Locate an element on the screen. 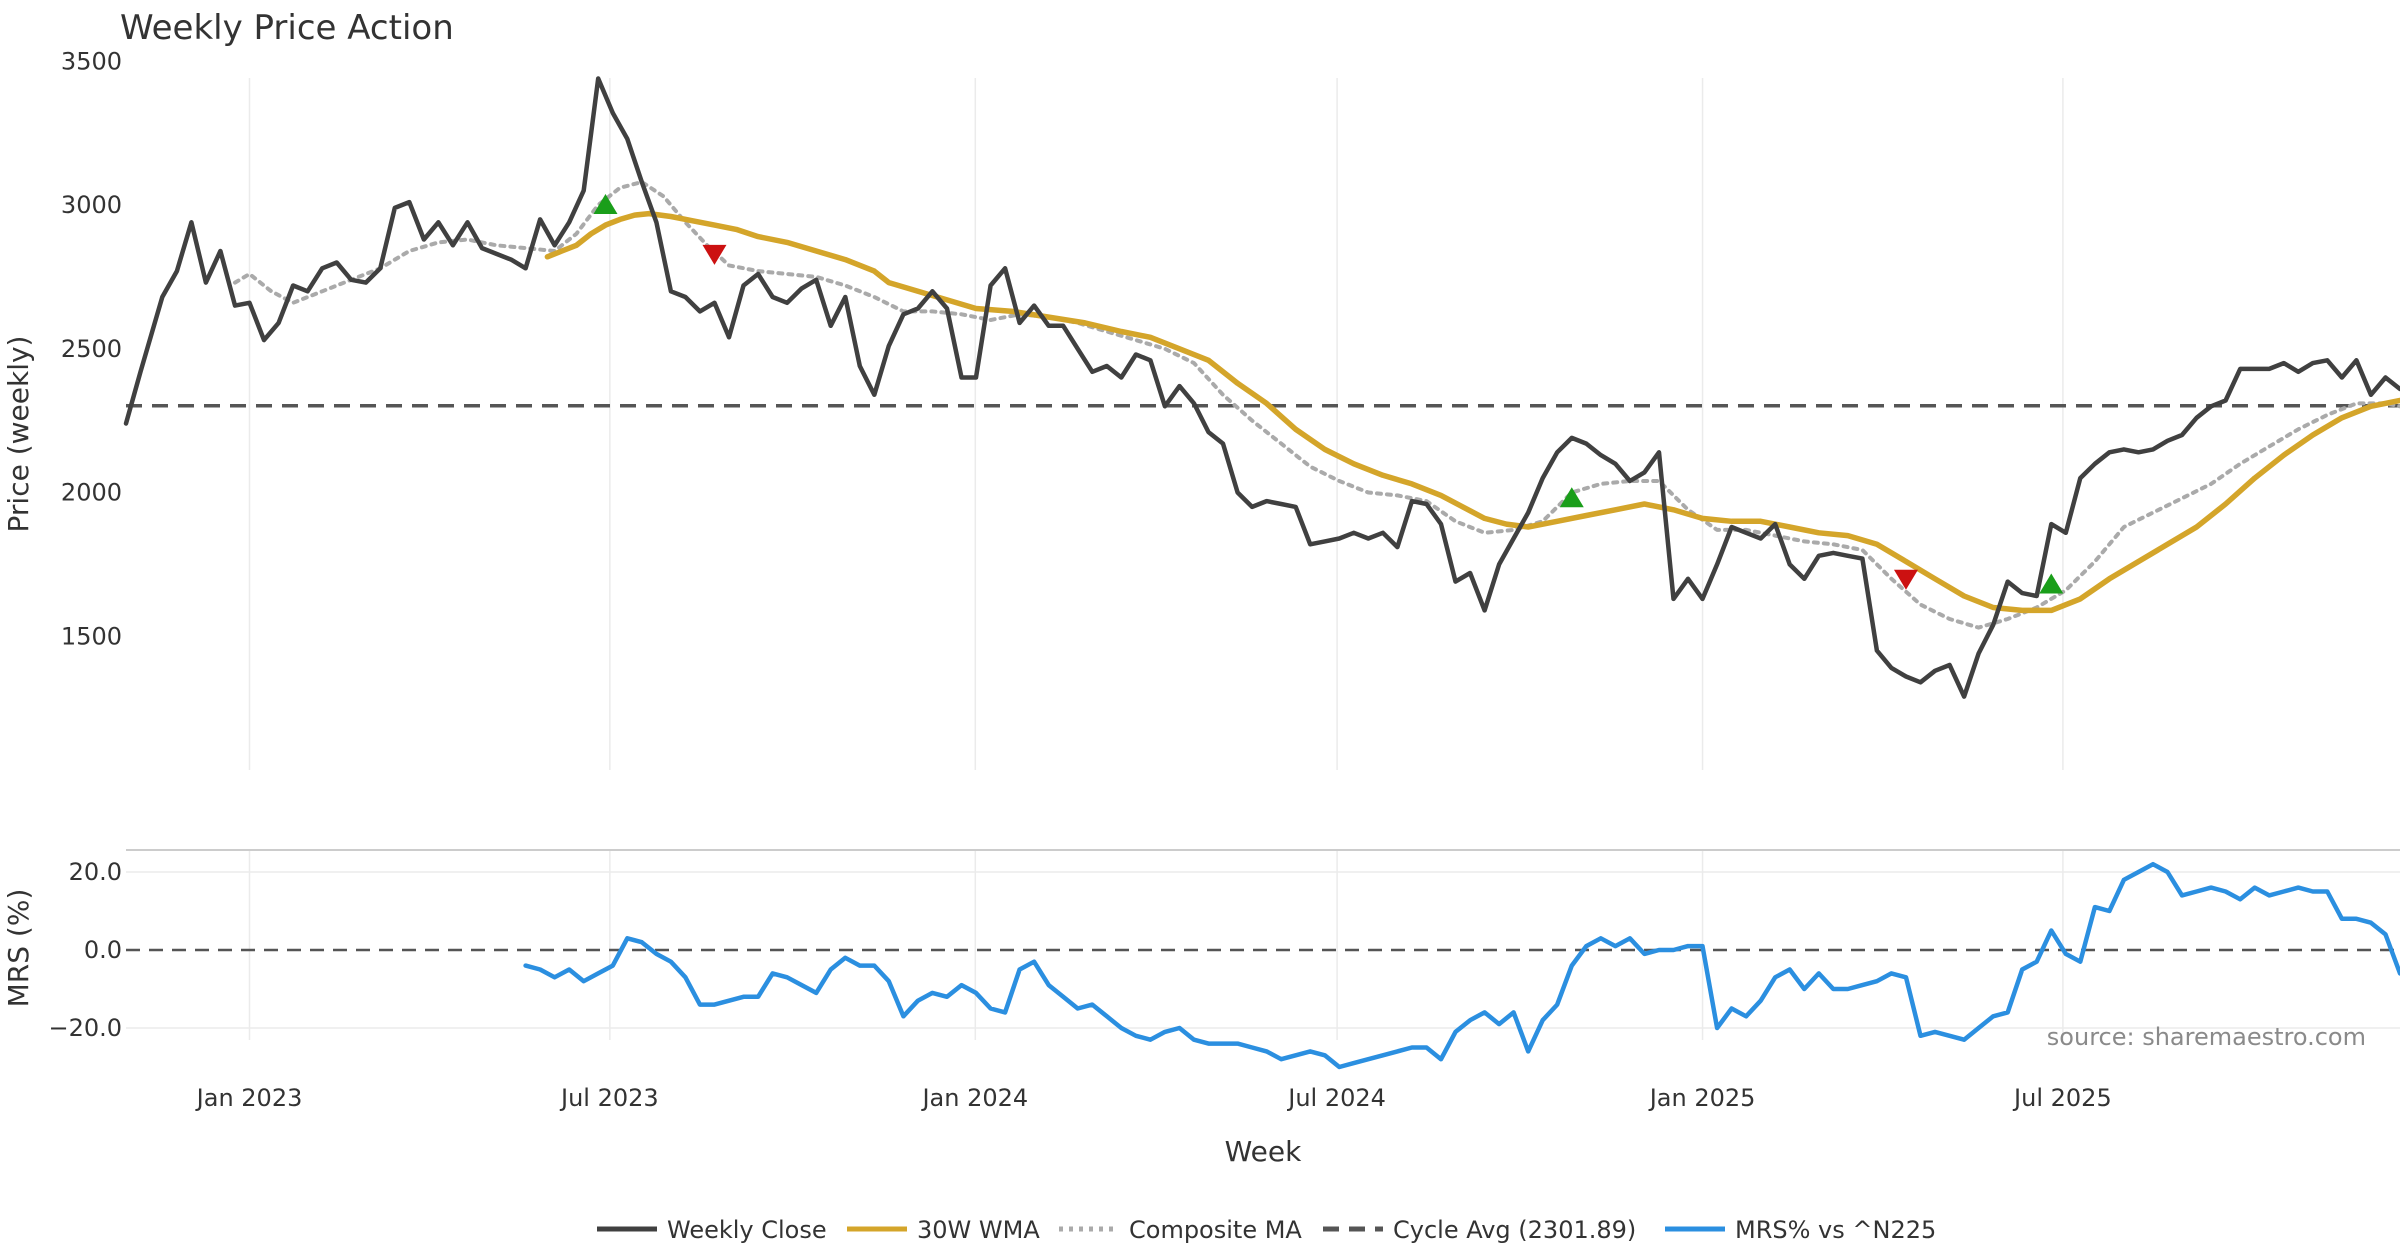 The width and height of the screenshot is (2400, 1260). price-y-tick-label: 1500 is located at coordinates (91, 636).